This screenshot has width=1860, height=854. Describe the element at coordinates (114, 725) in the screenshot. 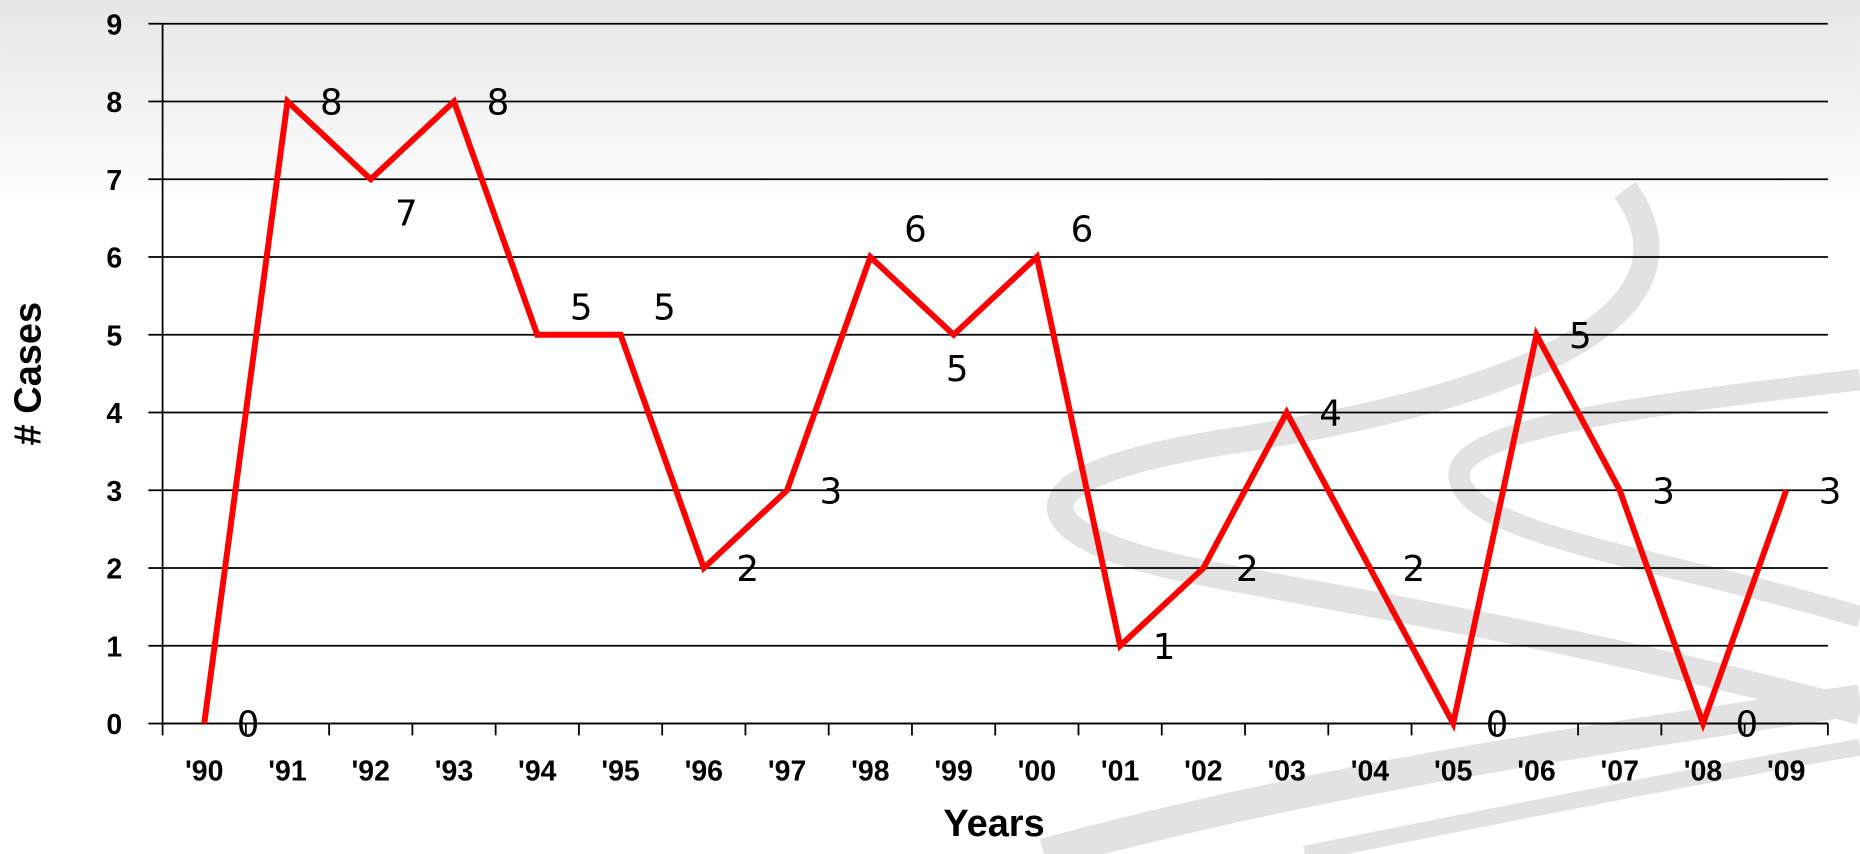

I see `y-tick-label: 0` at that location.